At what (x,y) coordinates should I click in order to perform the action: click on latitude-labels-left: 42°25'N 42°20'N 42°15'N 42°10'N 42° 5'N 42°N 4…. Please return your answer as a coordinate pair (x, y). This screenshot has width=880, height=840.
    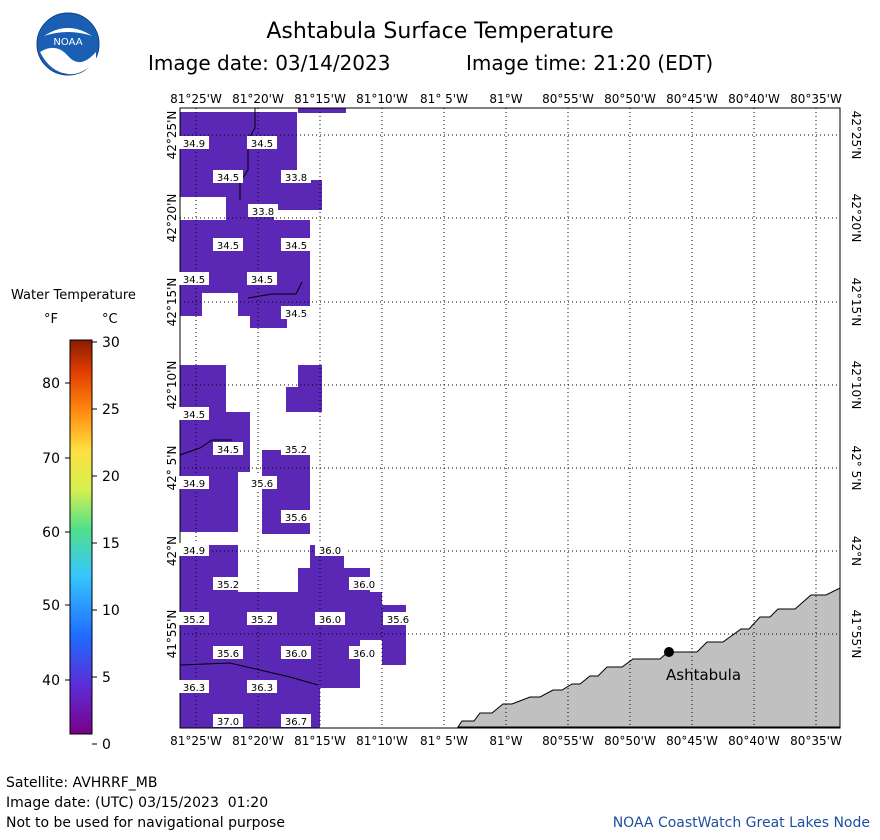
    Looking at the image, I should click on (172, 385).